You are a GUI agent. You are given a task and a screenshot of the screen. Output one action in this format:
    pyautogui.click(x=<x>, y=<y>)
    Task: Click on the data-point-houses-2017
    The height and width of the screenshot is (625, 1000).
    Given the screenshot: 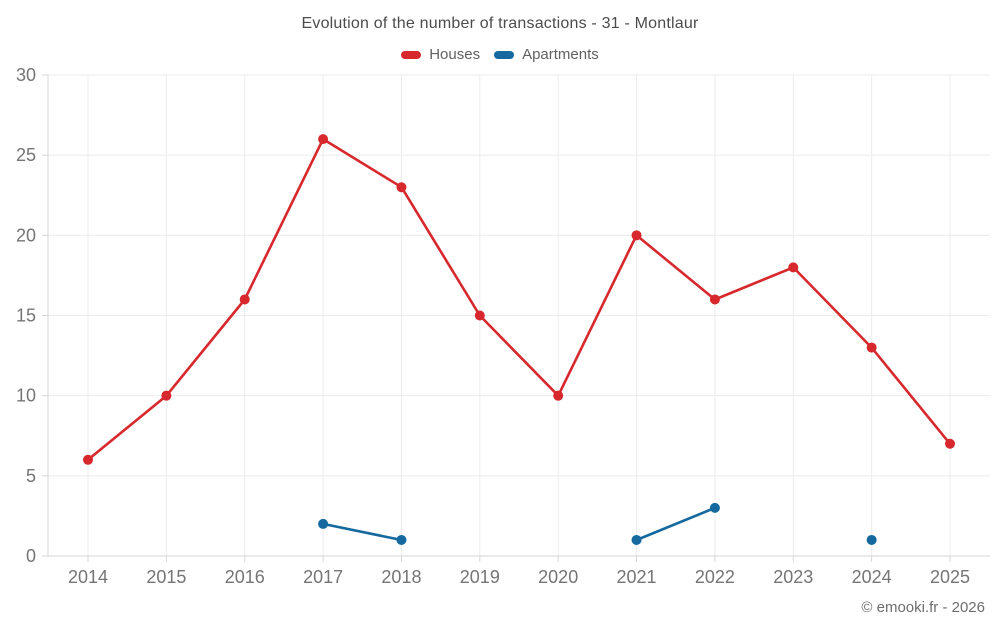 What is the action you would take?
    pyautogui.click(x=323, y=139)
    